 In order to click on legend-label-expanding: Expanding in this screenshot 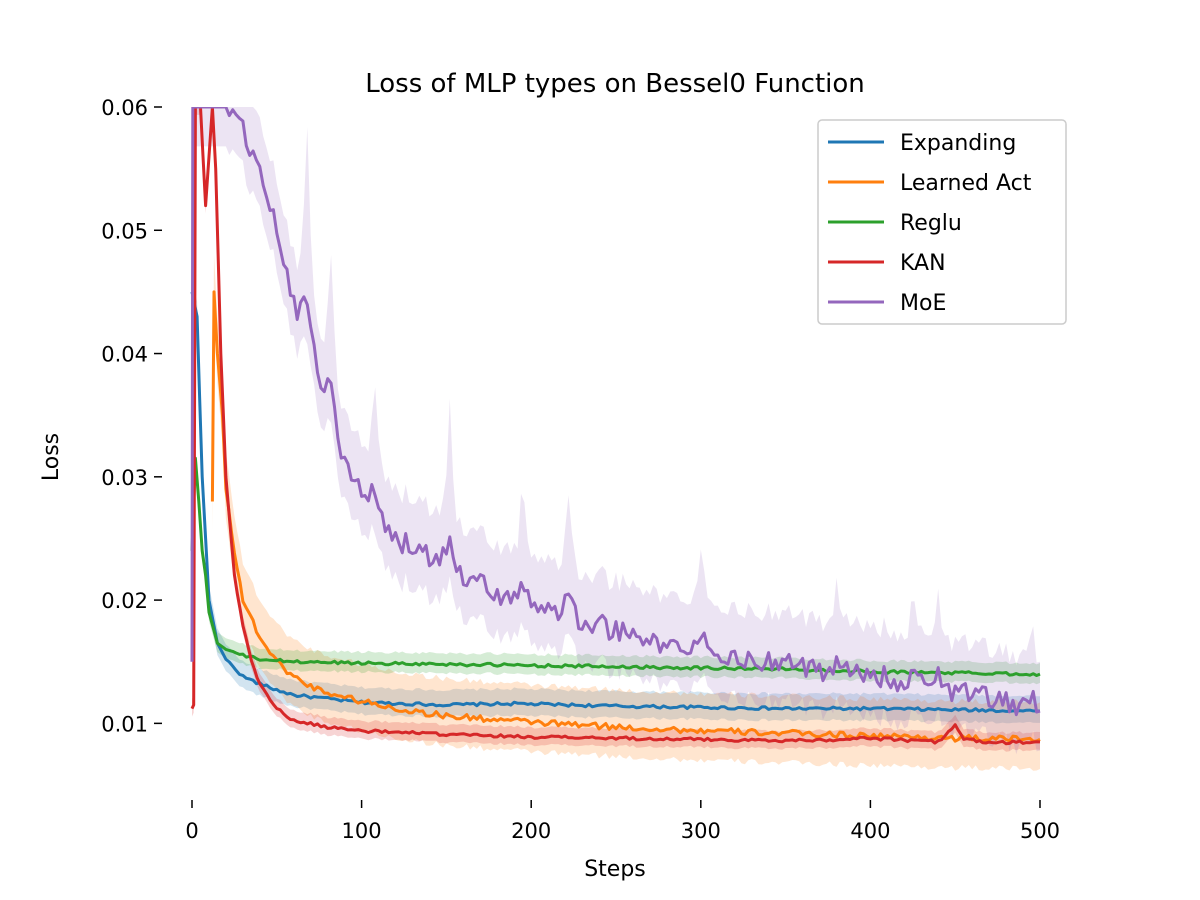, I will do `click(958, 143)`.